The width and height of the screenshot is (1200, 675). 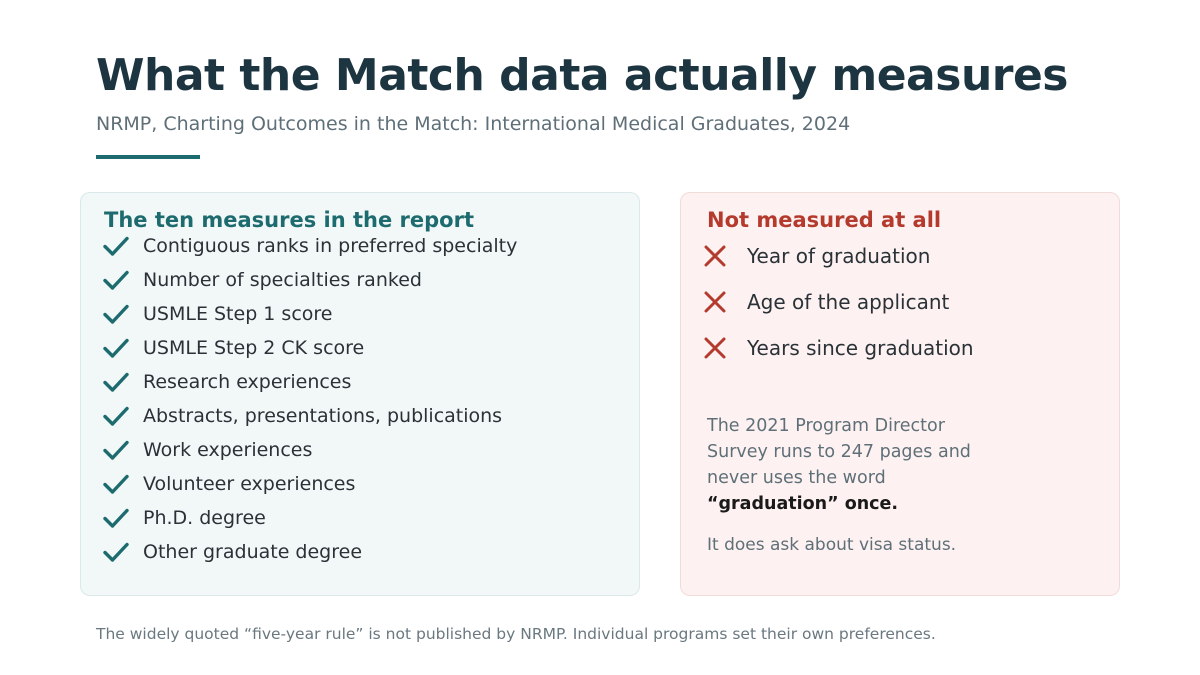 I want to click on measure-item-label: USMLE Step 2 CK score, so click(x=254, y=348).